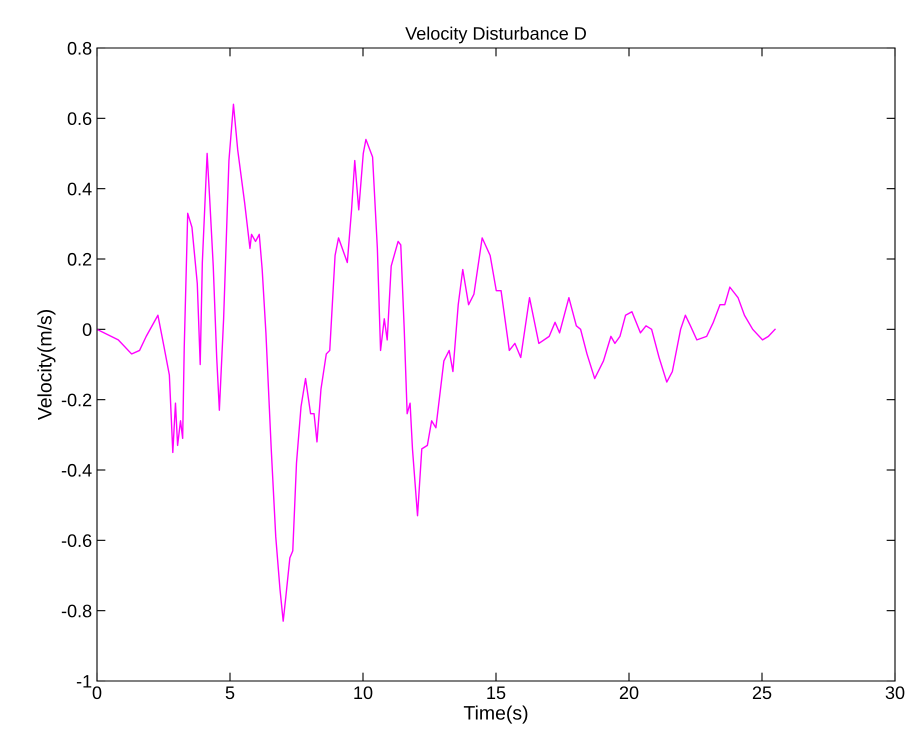  Describe the element at coordinates (80, 119) in the screenshot. I see `y-tick-label: 0.6` at that location.